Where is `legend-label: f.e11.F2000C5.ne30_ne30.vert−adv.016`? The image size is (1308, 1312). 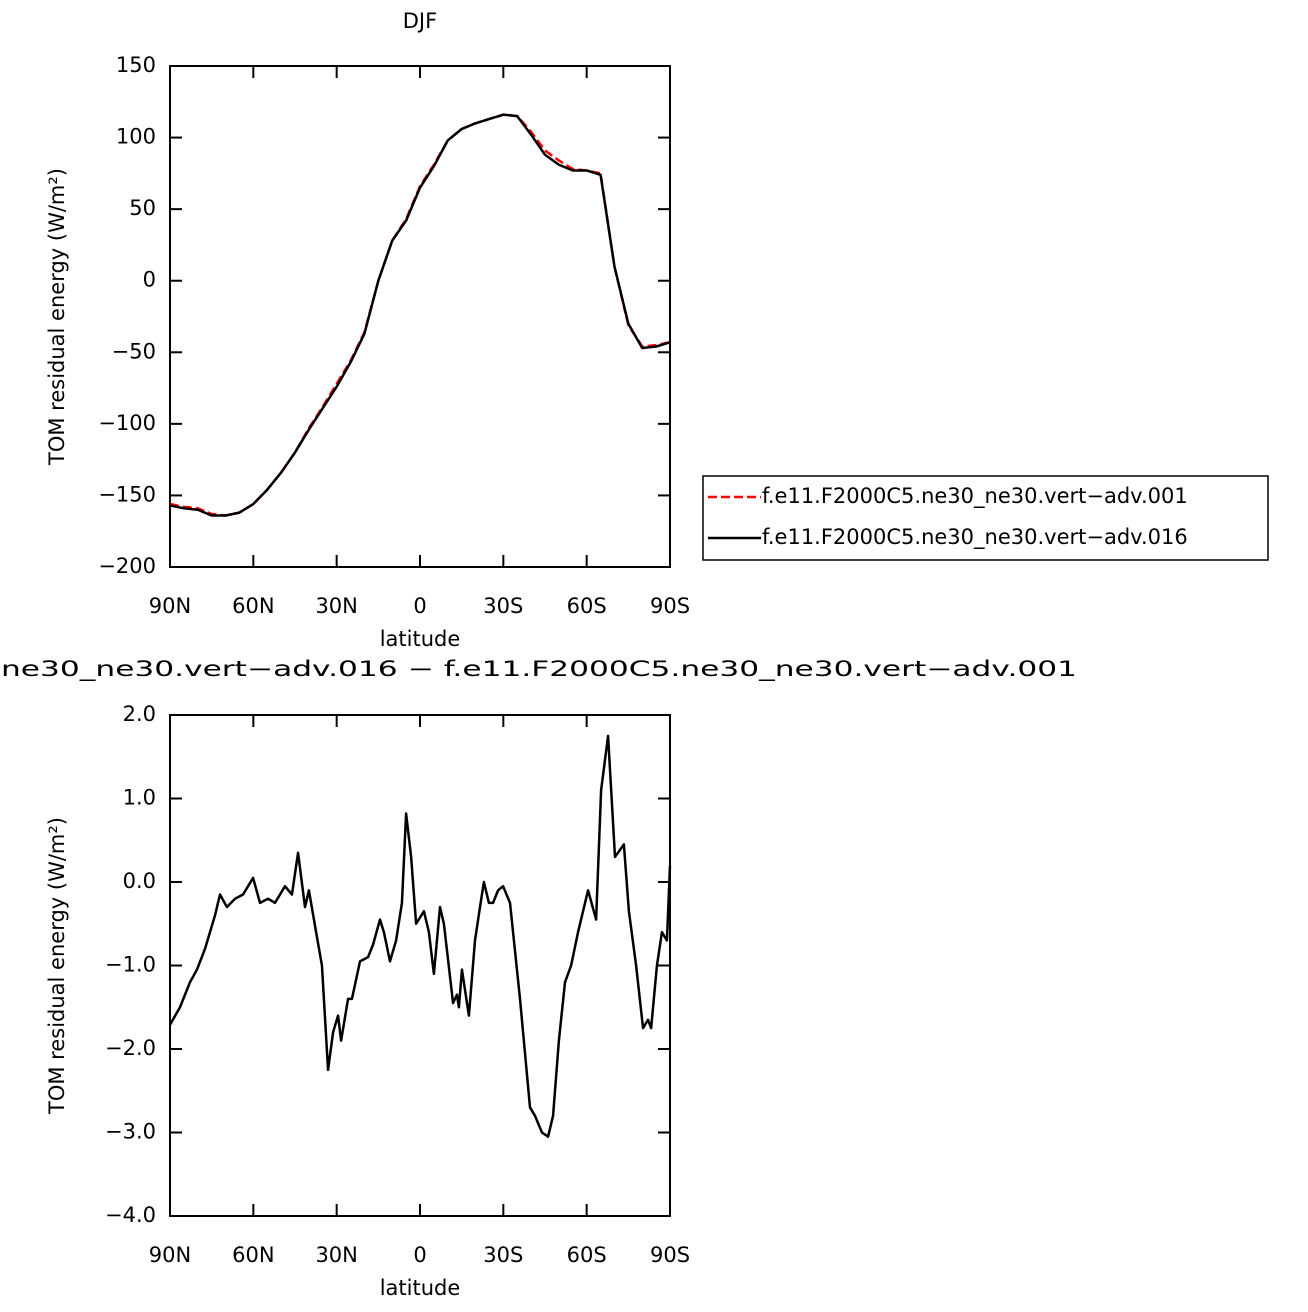
legend-label: f.e11.F2000C5.ne30_ne30.vert−adv.016 is located at coordinates (975, 537).